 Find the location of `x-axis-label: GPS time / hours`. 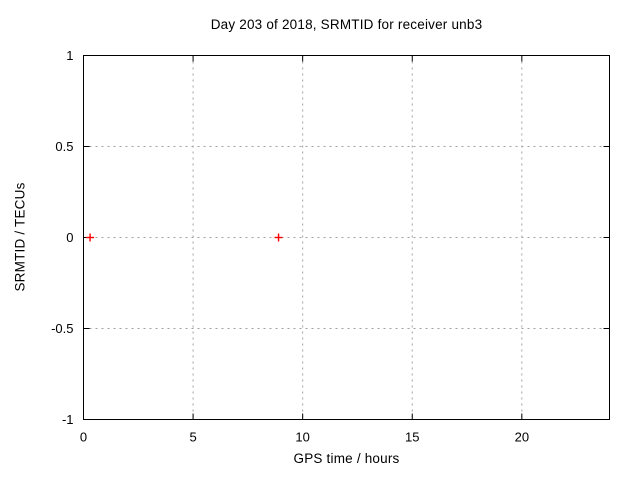

x-axis-label: GPS time / hours is located at coordinates (346, 458).